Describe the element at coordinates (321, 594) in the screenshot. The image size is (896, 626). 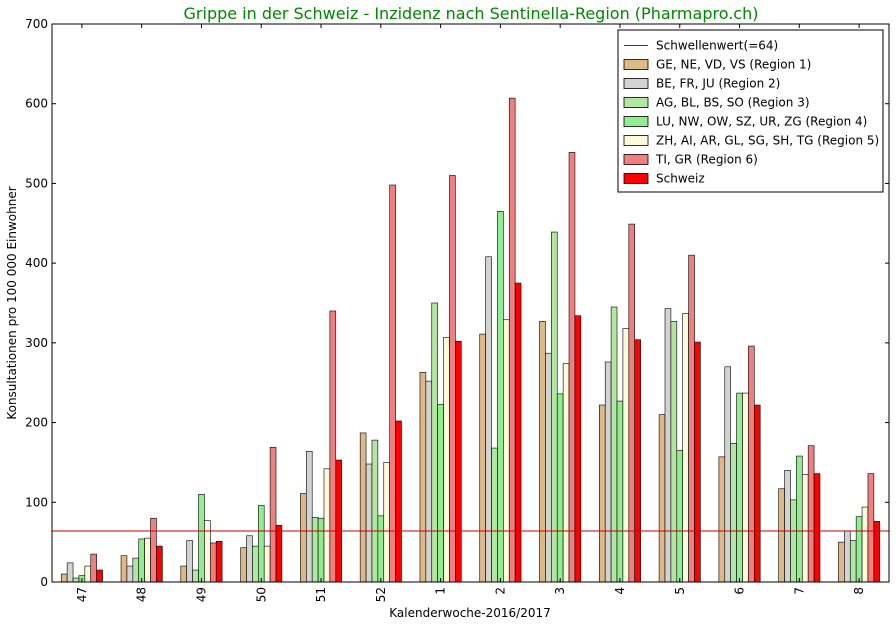
I see `x-tick-label: 51` at that location.